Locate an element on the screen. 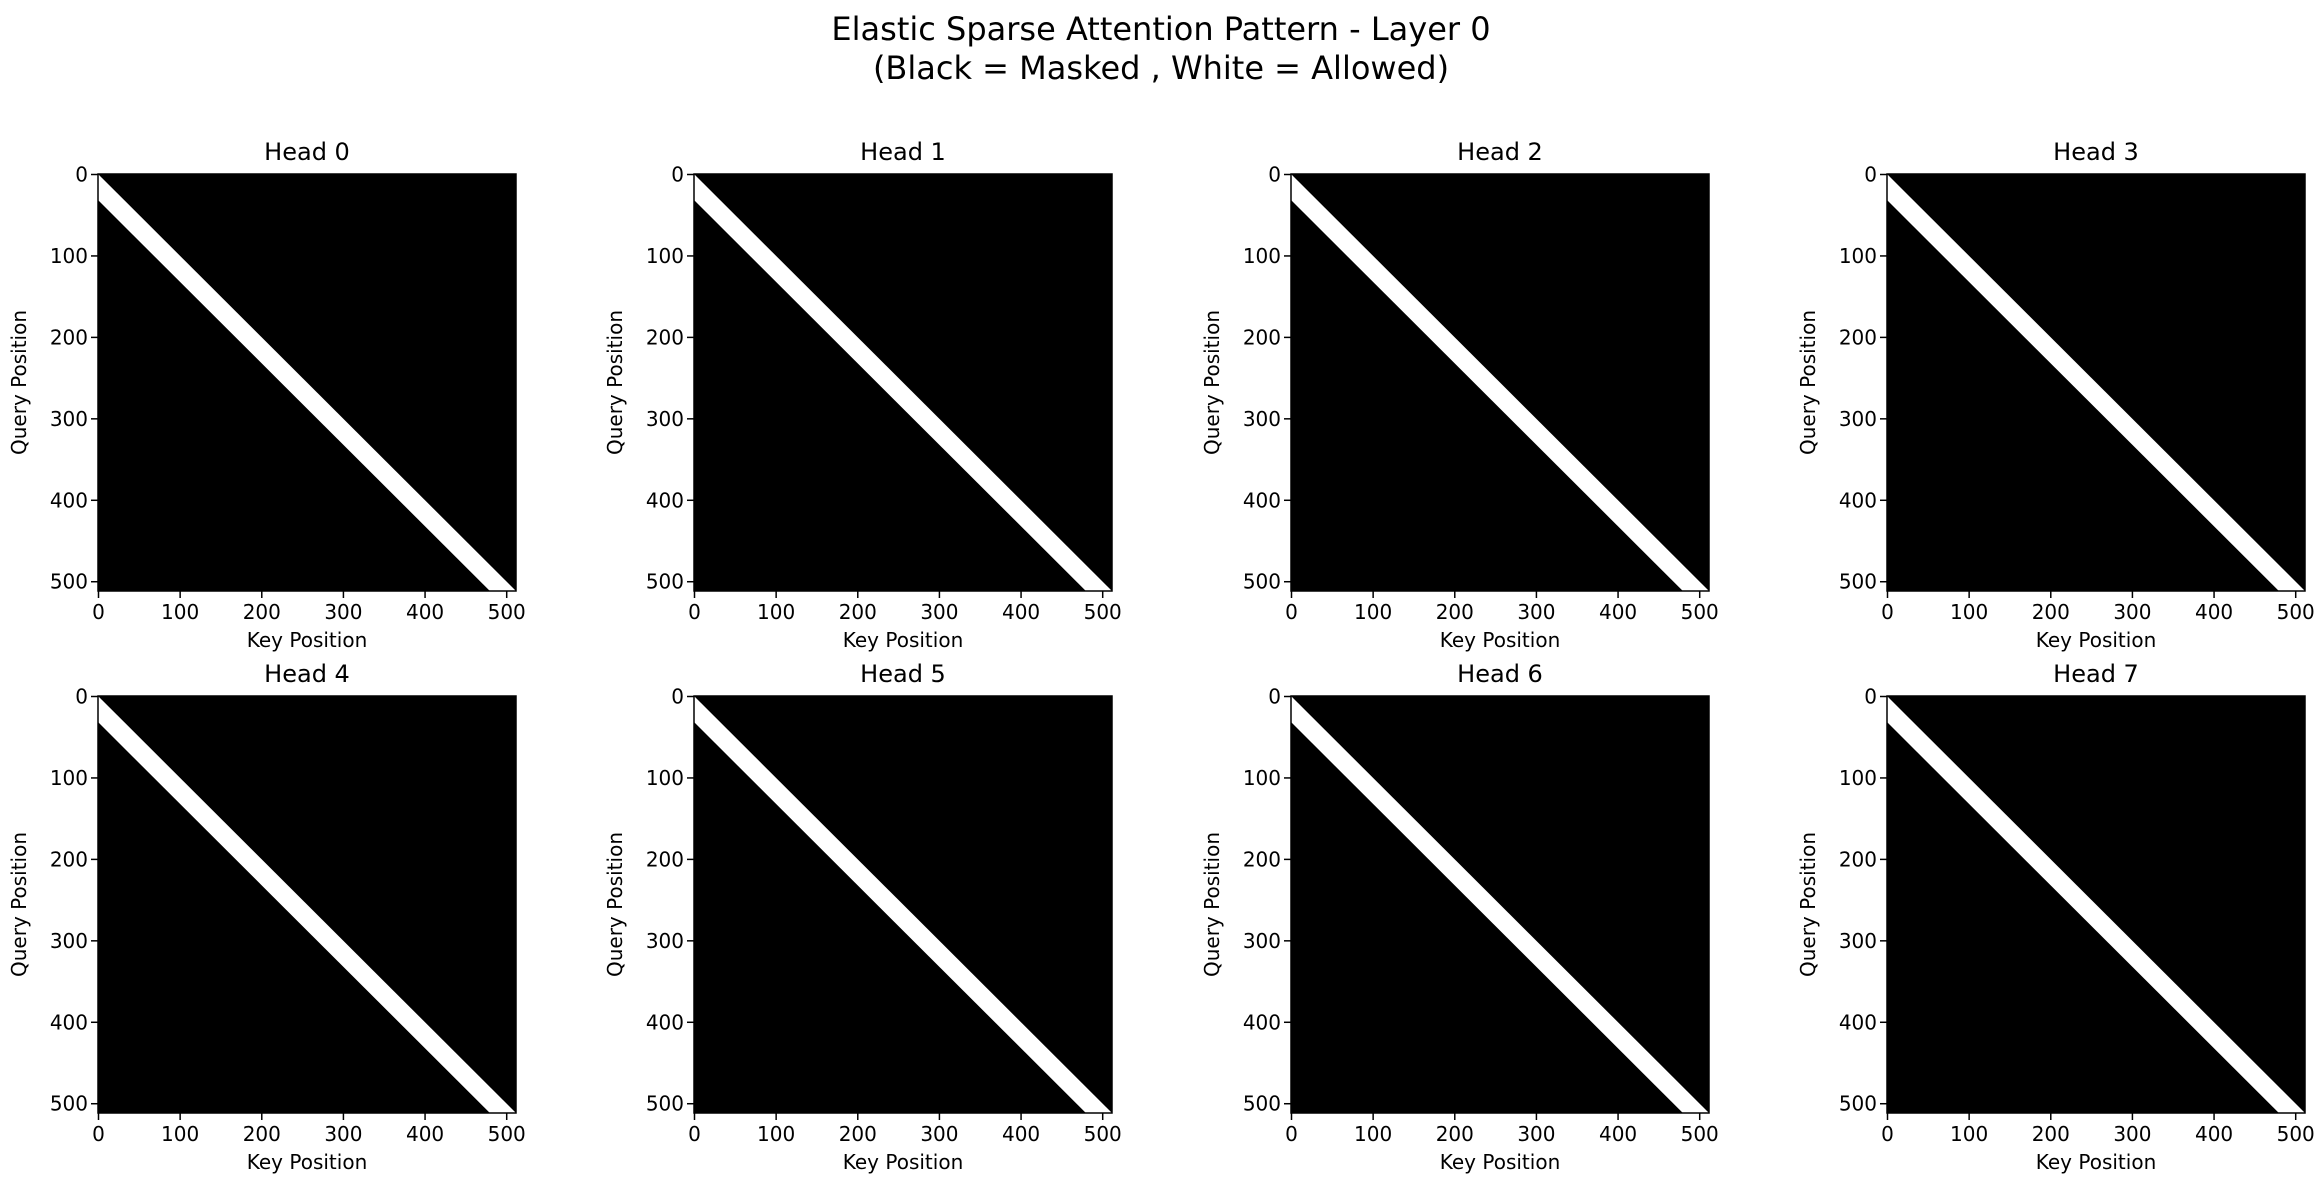 The image size is (2322, 1189). panel-title: Head 0 is located at coordinates (307, 152).